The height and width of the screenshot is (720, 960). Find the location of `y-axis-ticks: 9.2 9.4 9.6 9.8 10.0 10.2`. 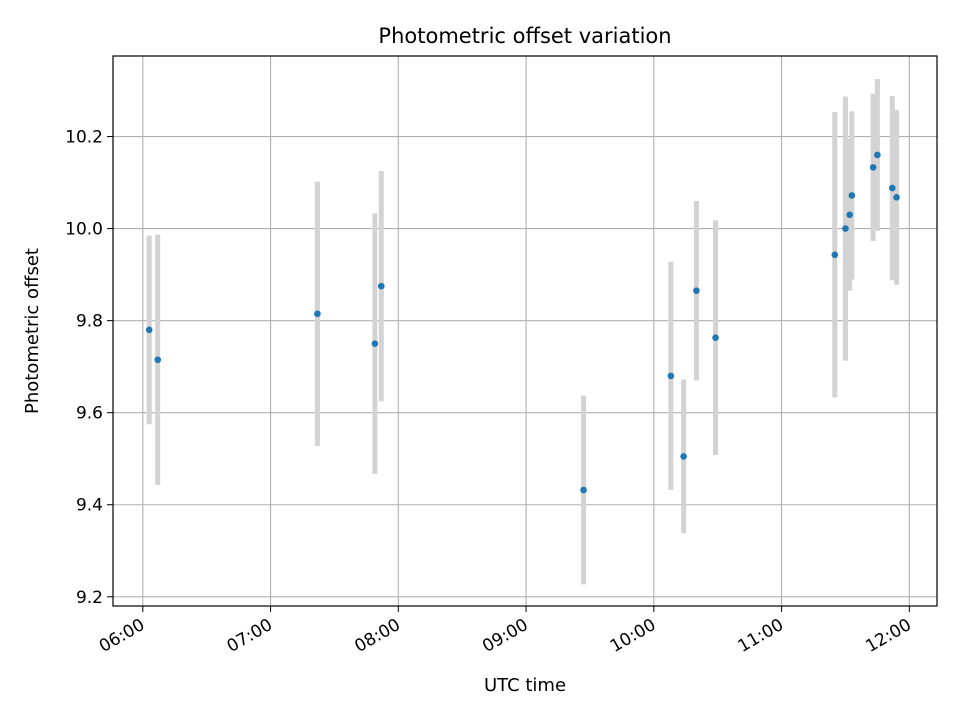

y-axis-ticks: 9.2 9.4 9.6 9.8 10.0 10.2 is located at coordinates (89, 368).